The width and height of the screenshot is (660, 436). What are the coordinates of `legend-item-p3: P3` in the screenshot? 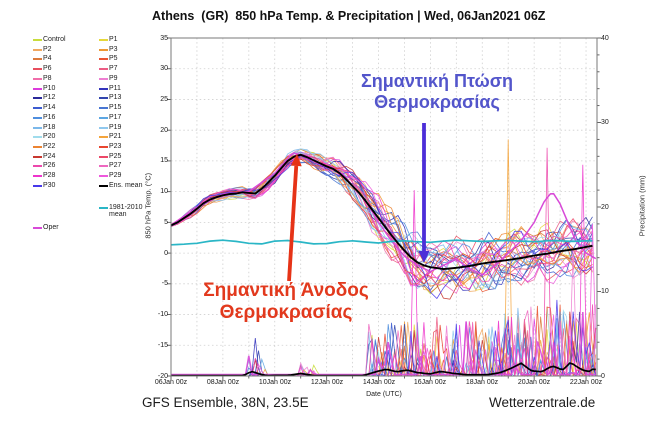 It's located at (108, 50).